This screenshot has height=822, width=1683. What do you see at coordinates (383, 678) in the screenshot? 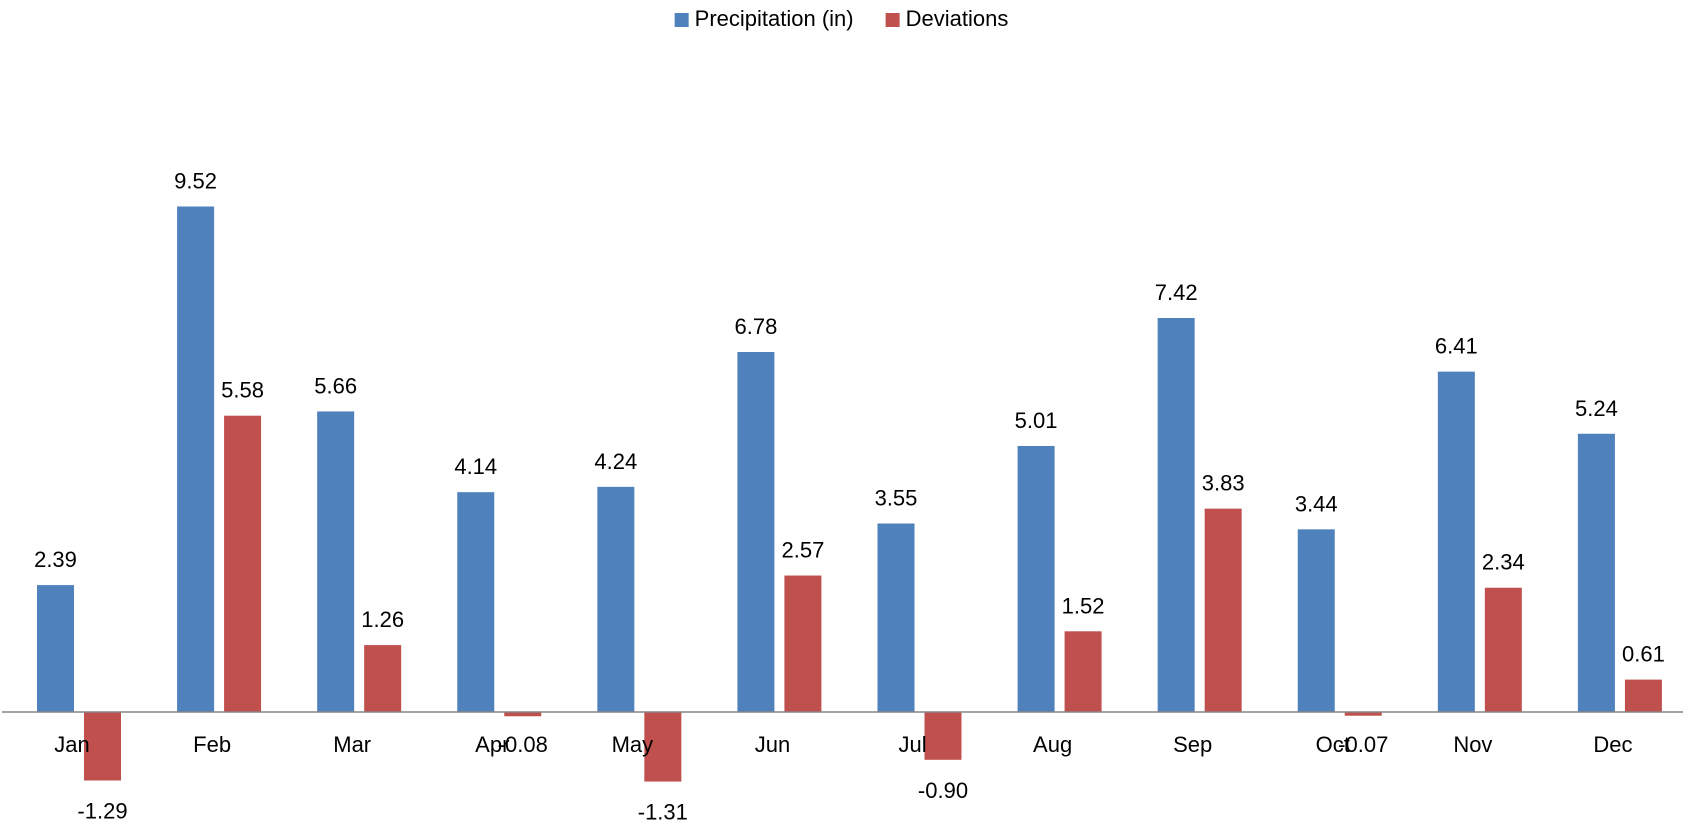
I see `bar-deviation-mar` at bounding box center [383, 678].